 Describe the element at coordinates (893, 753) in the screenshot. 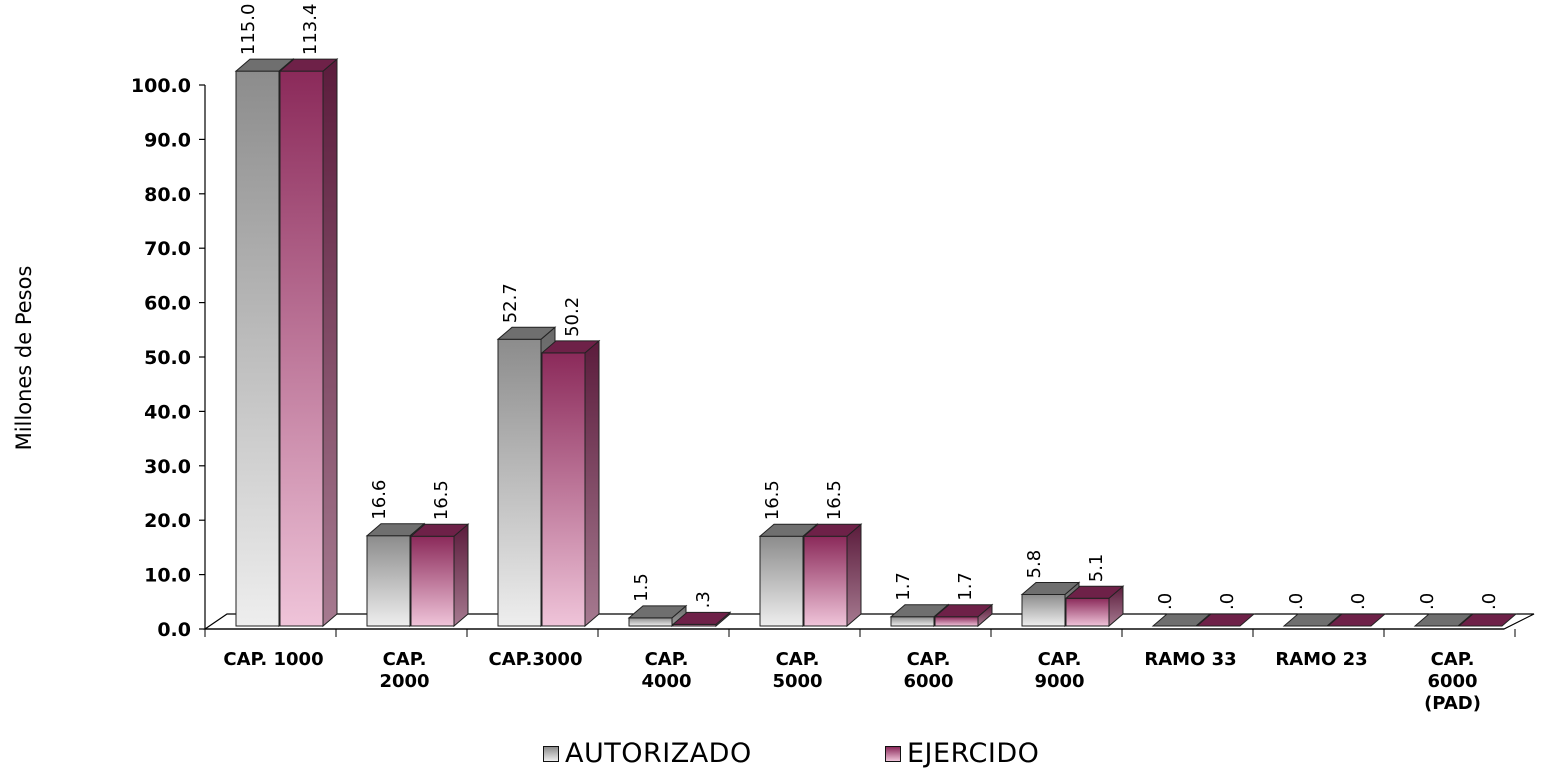

I see `legend-swatch-ejercido` at that location.